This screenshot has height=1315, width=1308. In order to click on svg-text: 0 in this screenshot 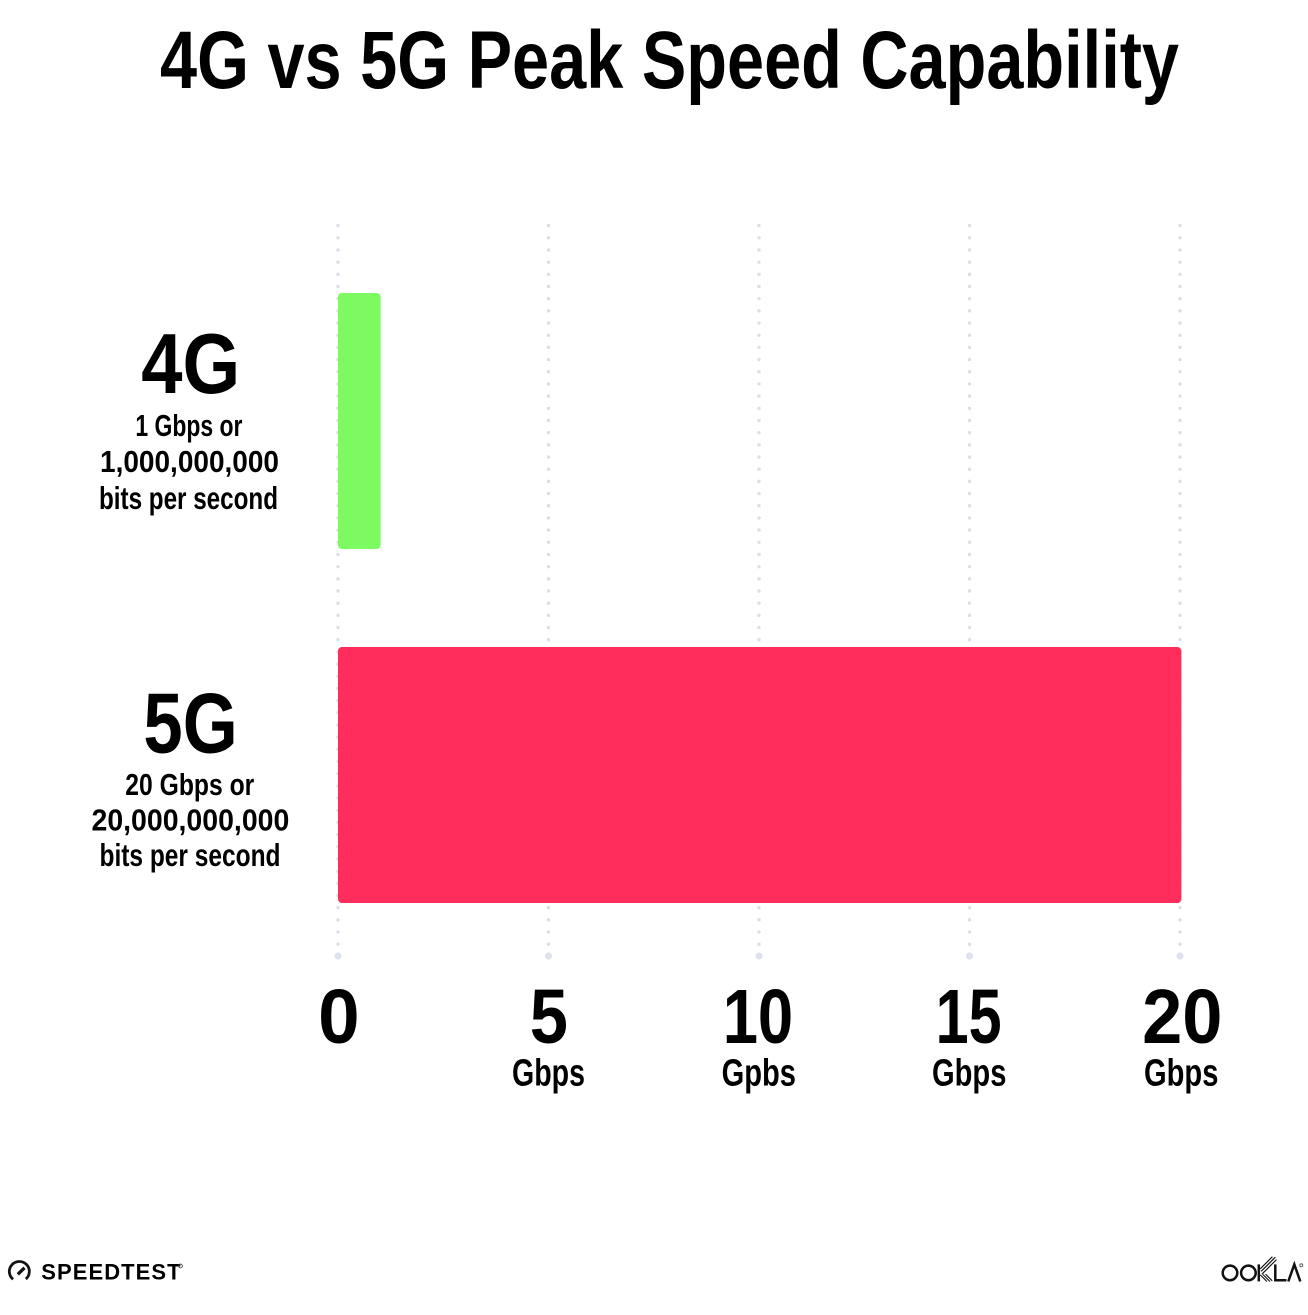, I will do `click(339, 1017)`.